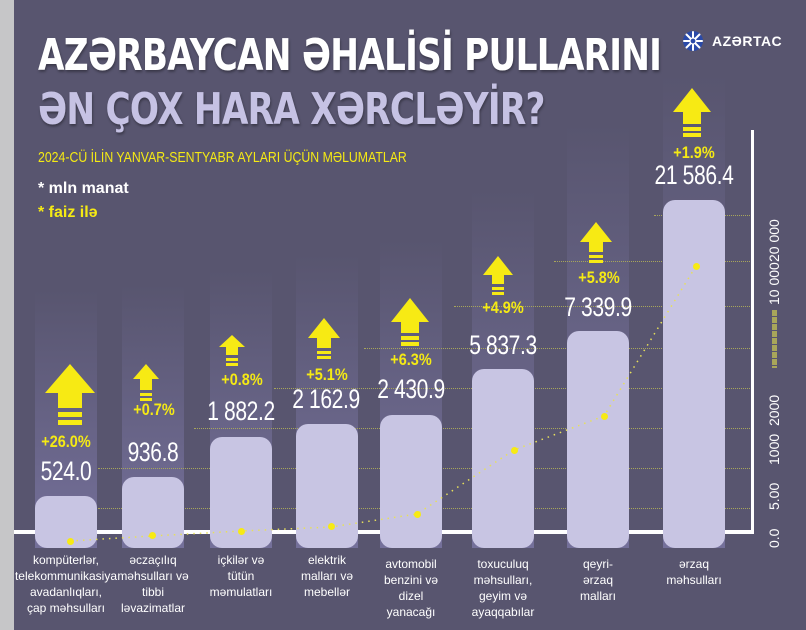 The width and height of the screenshot is (806, 630). I want to click on bar-value: 5 837.3, so click(503, 345).